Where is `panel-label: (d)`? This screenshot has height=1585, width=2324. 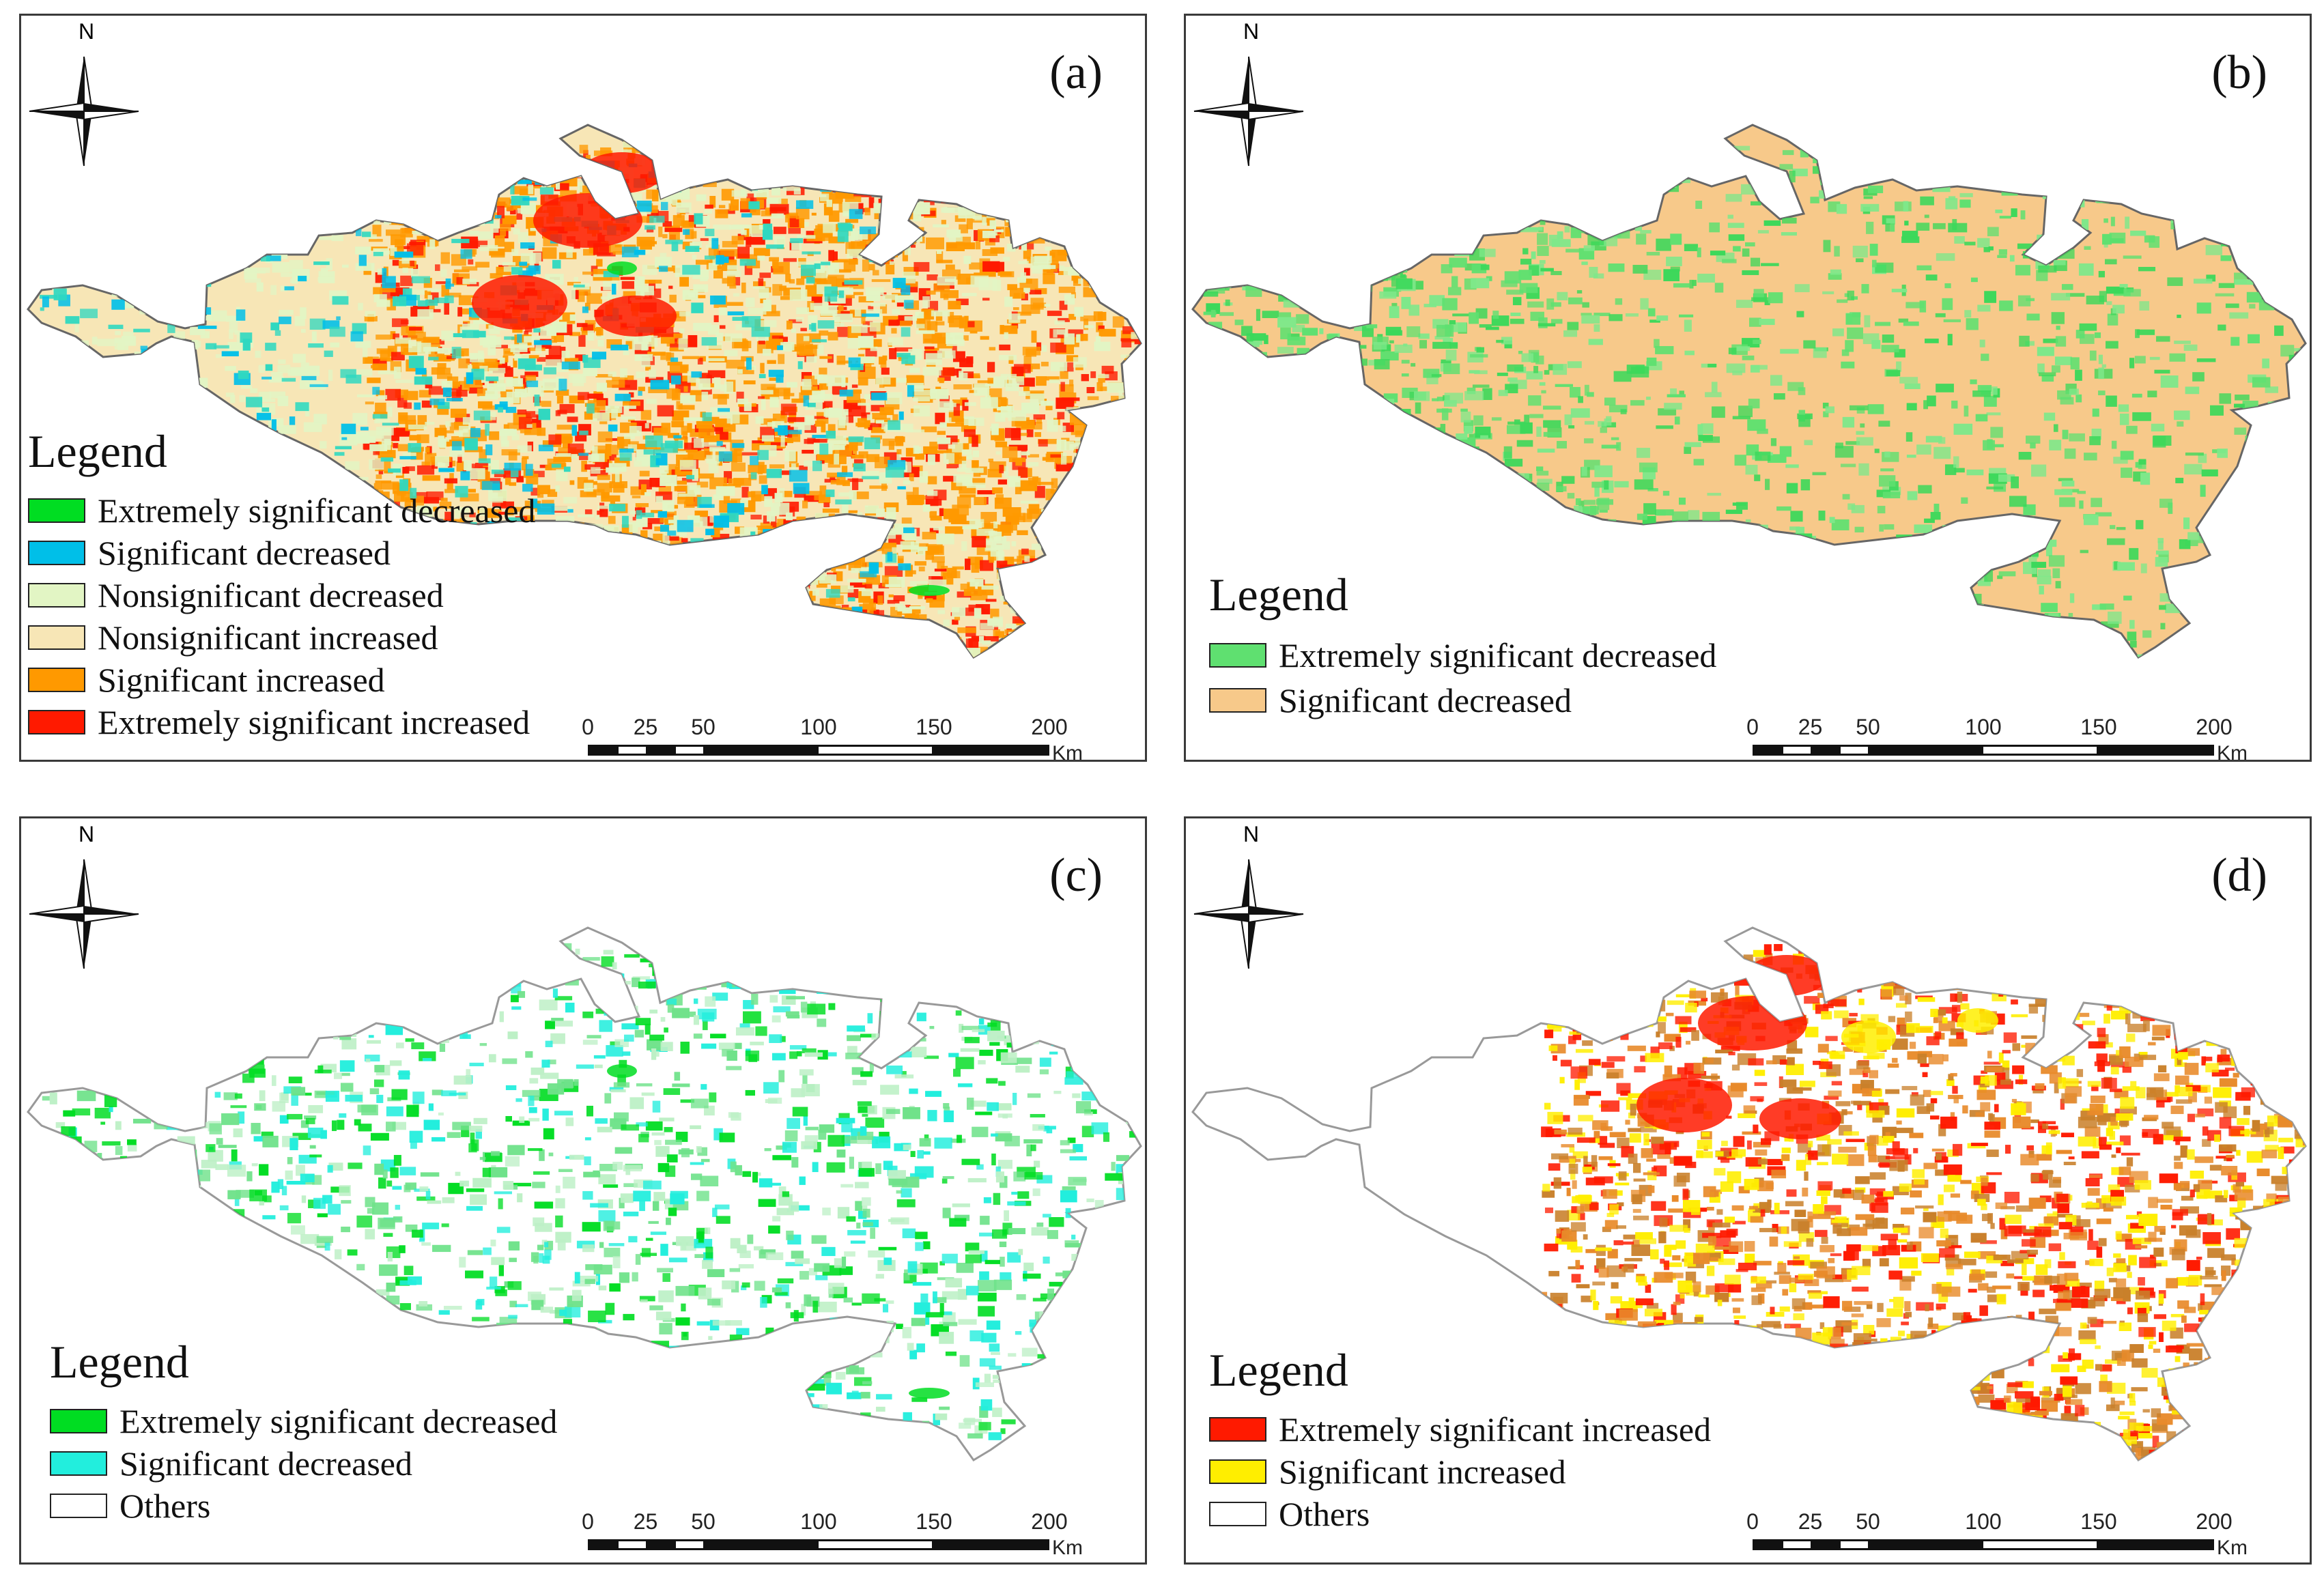
panel-label: (d) is located at coordinates (2239, 875).